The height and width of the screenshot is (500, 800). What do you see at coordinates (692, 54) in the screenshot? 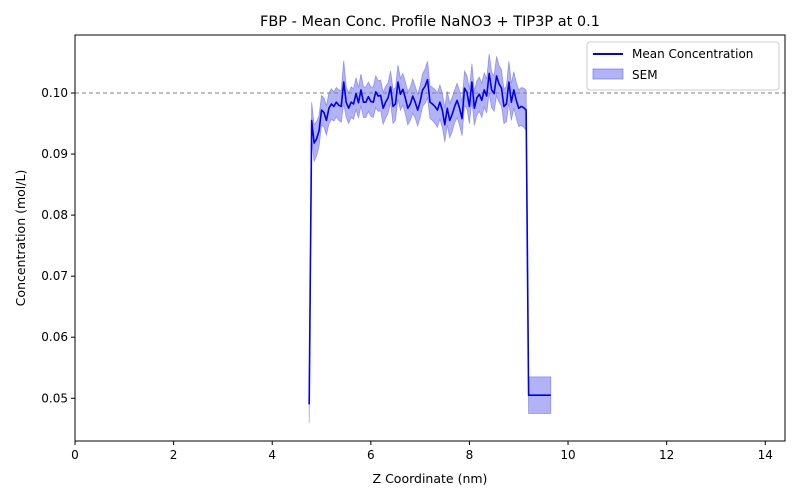
I see `legend-label-mean: Mean Concentration` at bounding box center [692, 54].